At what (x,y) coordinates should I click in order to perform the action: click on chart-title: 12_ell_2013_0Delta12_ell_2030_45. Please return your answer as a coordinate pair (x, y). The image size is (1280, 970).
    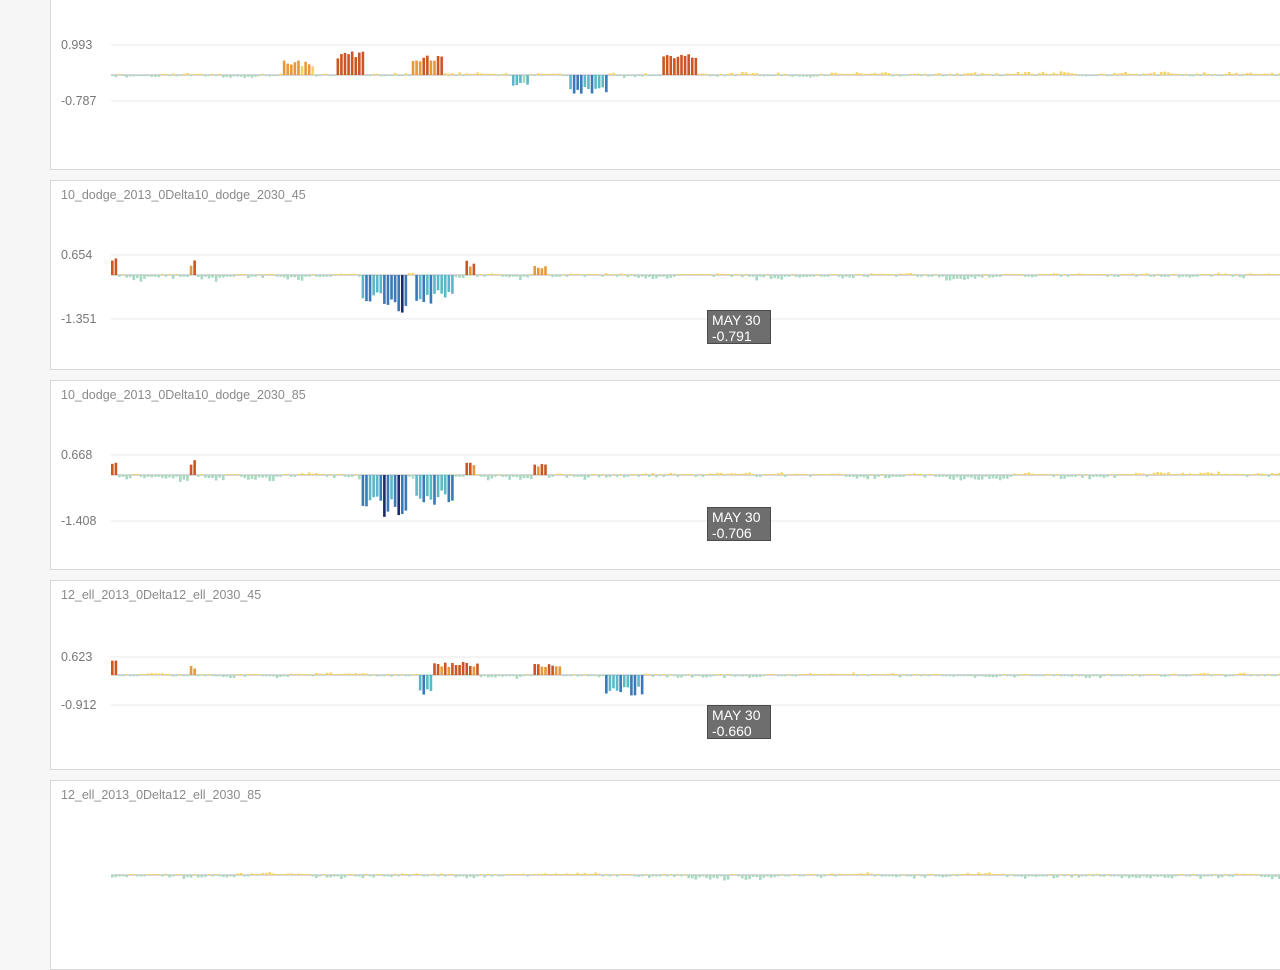
    Looking at the image, I should click on (161, 595).